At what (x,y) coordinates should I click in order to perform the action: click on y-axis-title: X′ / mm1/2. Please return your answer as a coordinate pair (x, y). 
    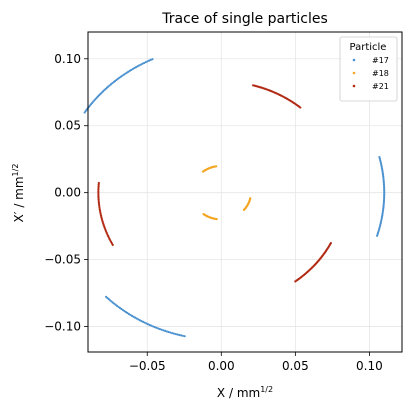
    Looking at the image, I should click on (18, 193).